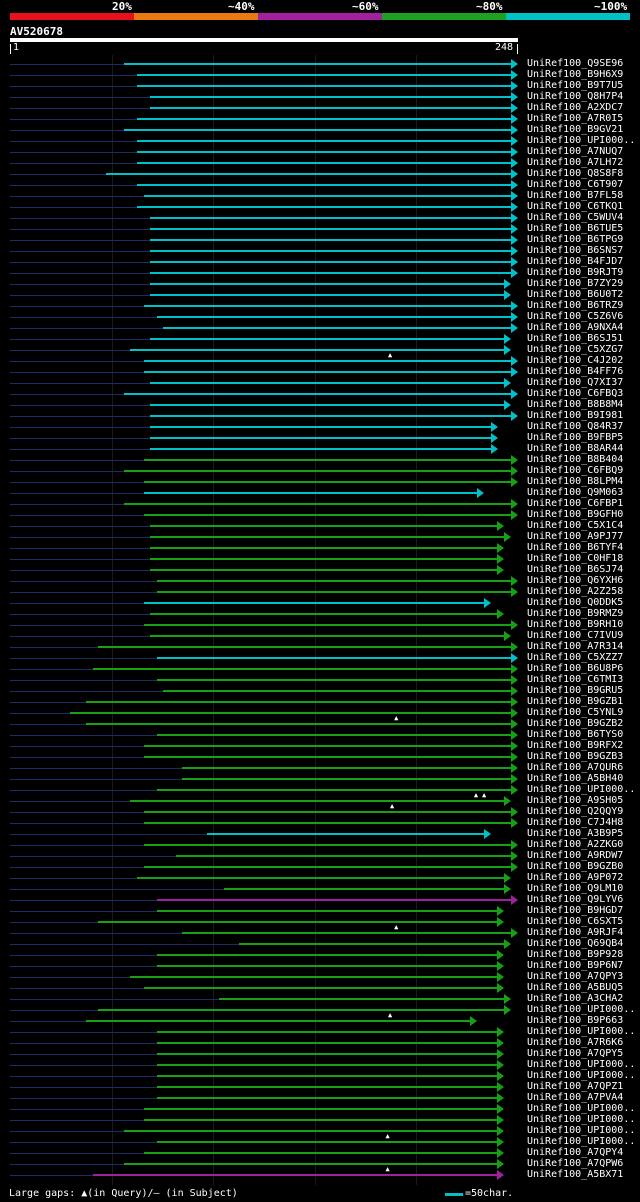  Describe the element at coordinates (575, 569) in the screenshot. I see `hit-label: UniRef100_B6SJ74` at that location.